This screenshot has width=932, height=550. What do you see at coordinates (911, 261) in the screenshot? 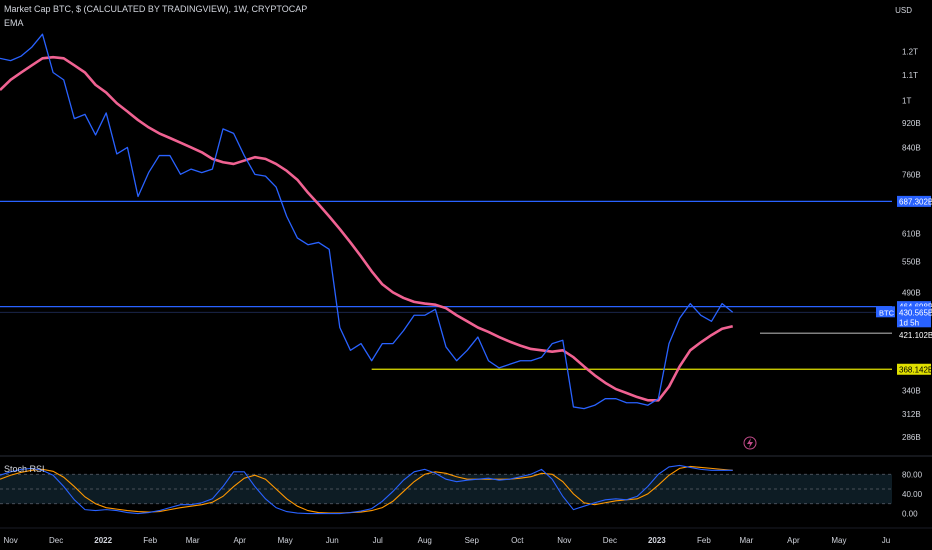
I see `price-axis-tick: 550B` at bounding box center [911, 261].